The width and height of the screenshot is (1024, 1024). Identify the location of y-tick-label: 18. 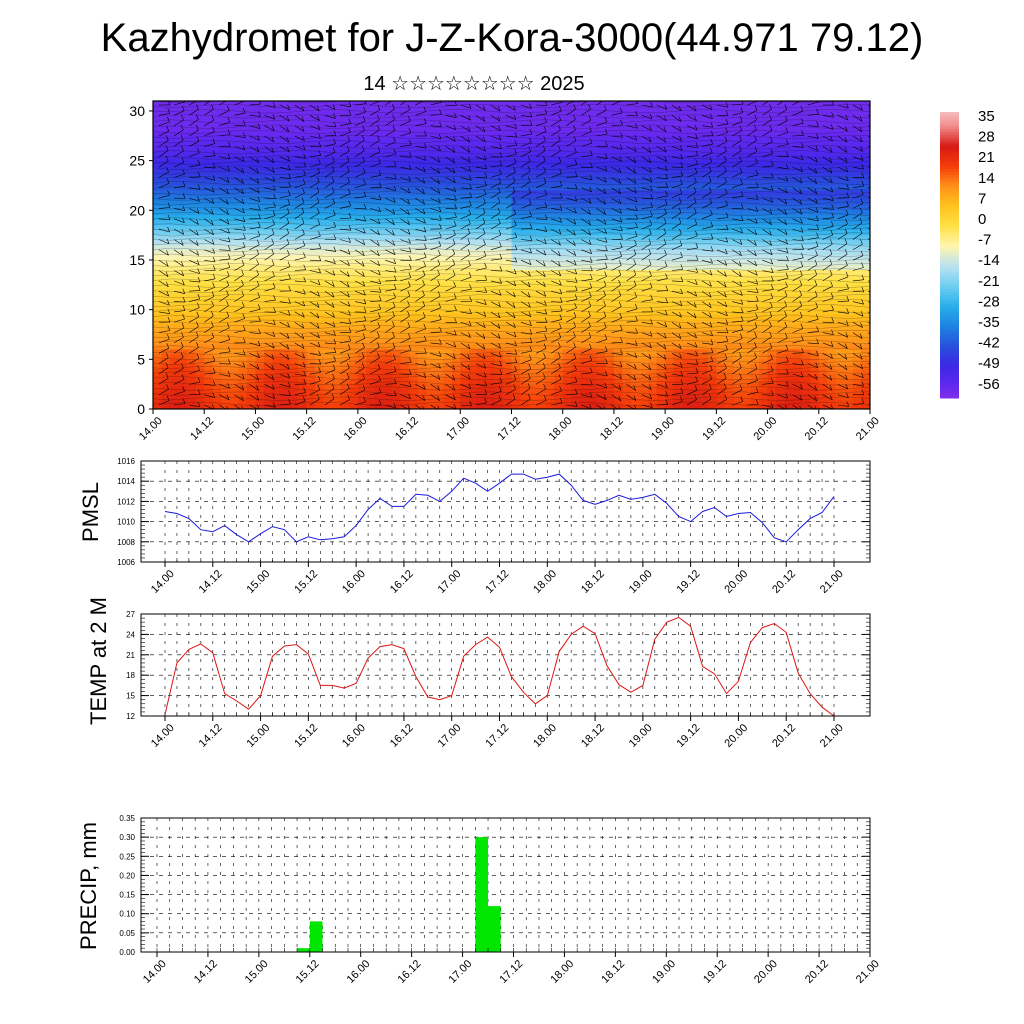
(130, 675).